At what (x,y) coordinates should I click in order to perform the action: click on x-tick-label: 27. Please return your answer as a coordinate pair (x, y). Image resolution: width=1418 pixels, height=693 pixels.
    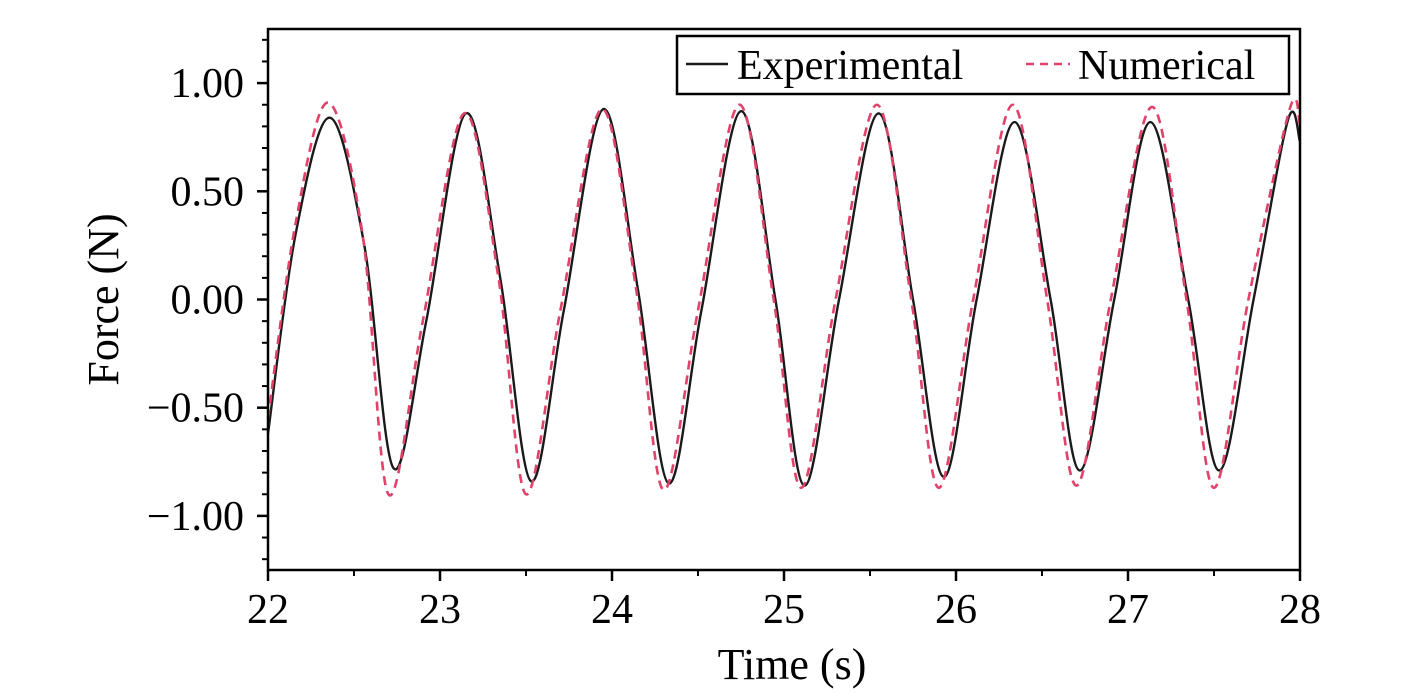
    Looking at the image, I should click on (1128, 610).